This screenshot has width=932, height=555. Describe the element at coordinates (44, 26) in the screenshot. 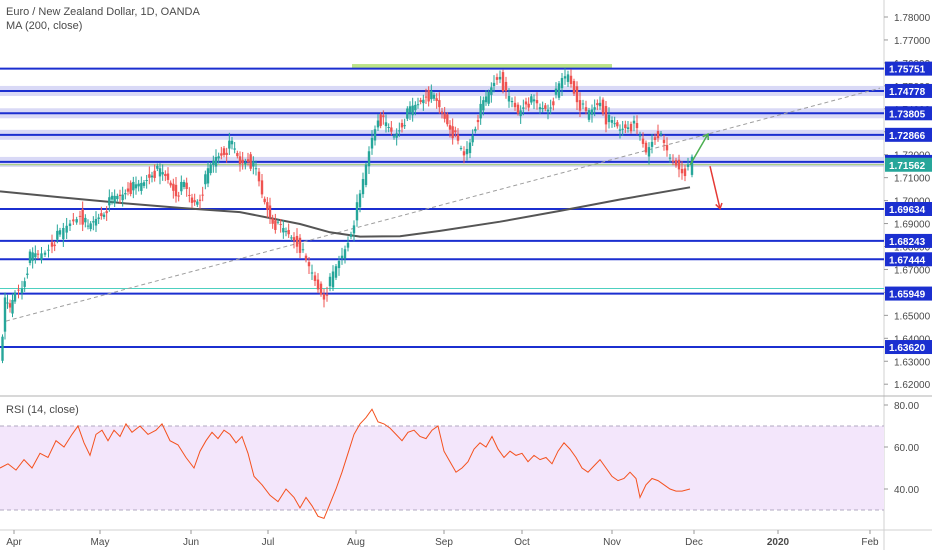

I see `ma-indicator-label: MA (200, close)` at that location.